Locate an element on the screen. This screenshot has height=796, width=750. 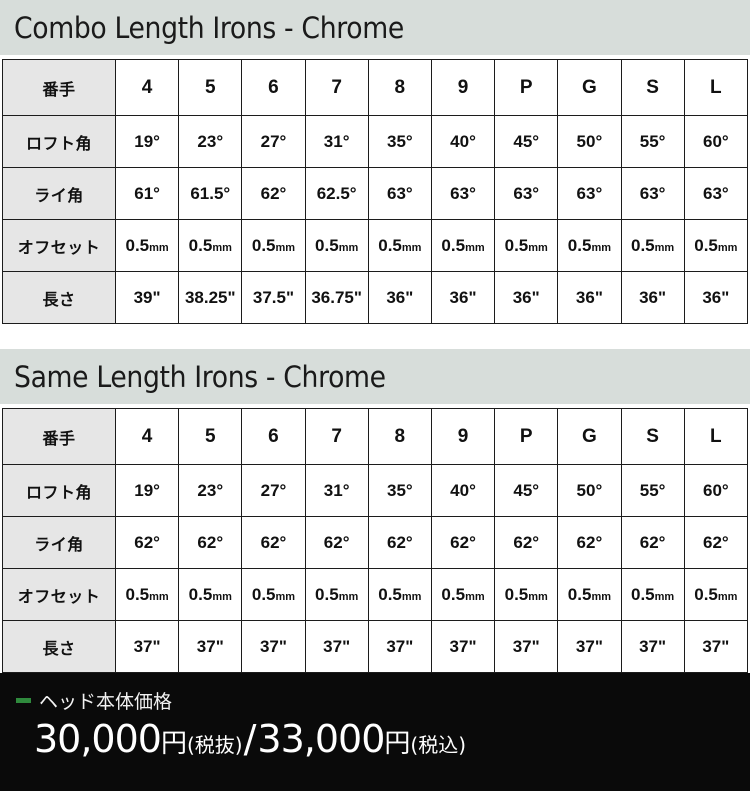
section-title: Same Length Irons - Chrome is located at coordinates (200, 376).